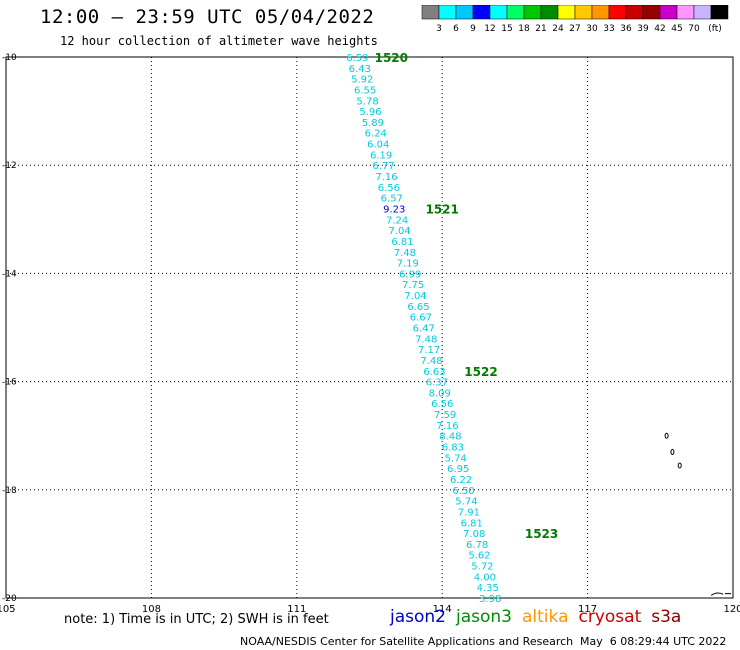  I want to click on swh-value: 7.17, so click(429, 350).